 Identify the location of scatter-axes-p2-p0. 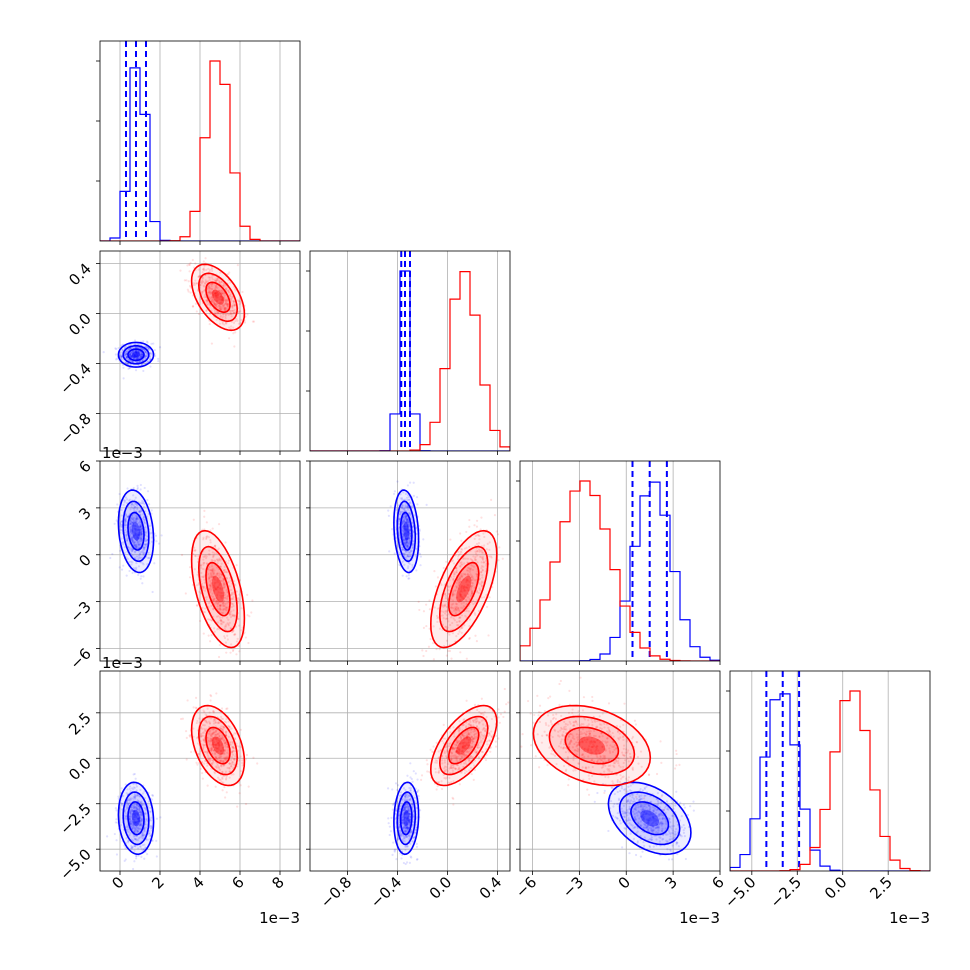
(198, 562).